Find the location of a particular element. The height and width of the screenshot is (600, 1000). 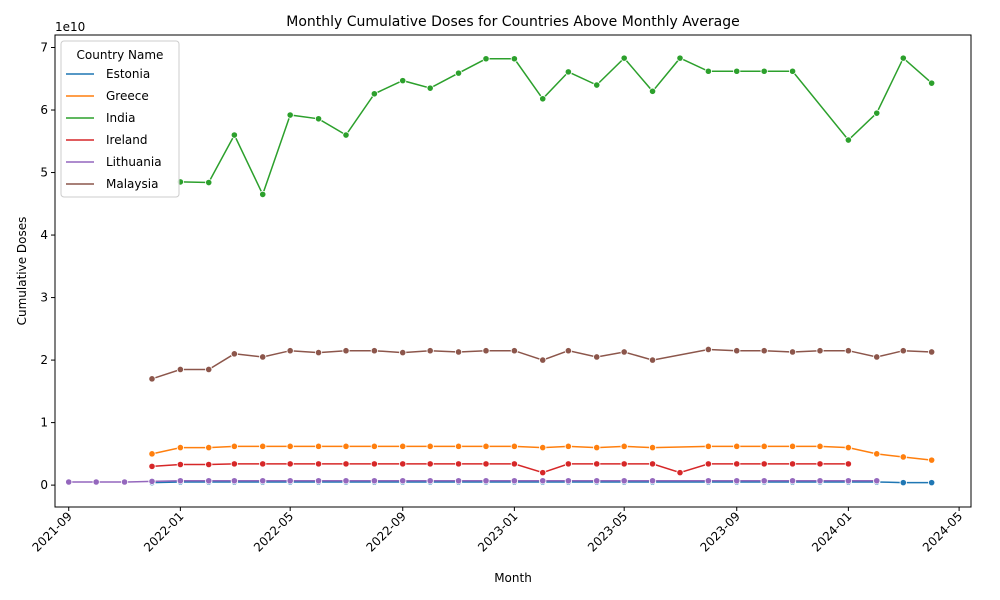

y-tick-label: 5 is located at coordinates (44, 173).